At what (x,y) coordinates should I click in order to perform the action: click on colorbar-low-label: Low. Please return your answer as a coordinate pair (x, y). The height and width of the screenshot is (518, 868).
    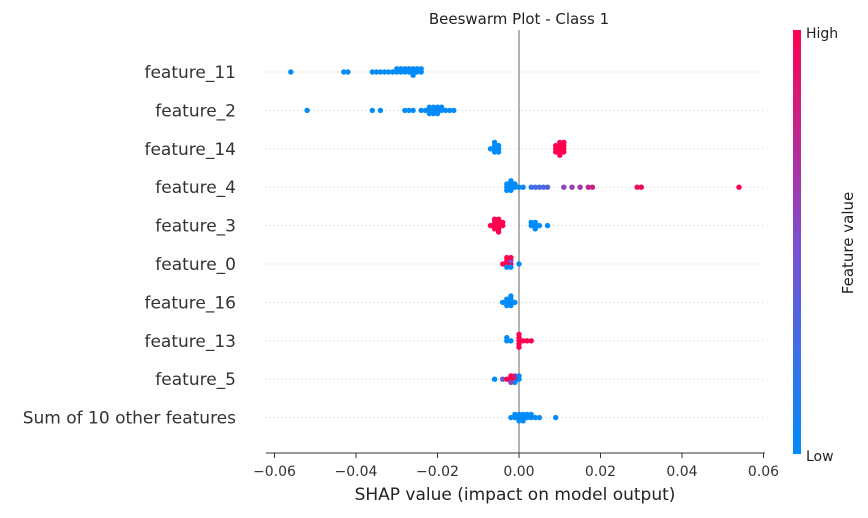
    Looking at the image, I should click on (820, 457).